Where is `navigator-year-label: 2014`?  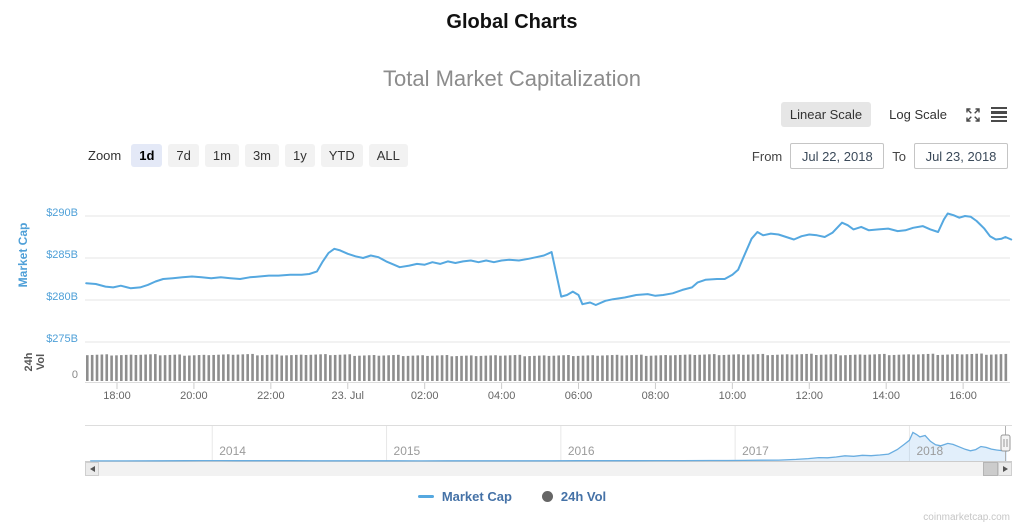 navigator-year-label: 2014 is located at coordinates (232, 451).